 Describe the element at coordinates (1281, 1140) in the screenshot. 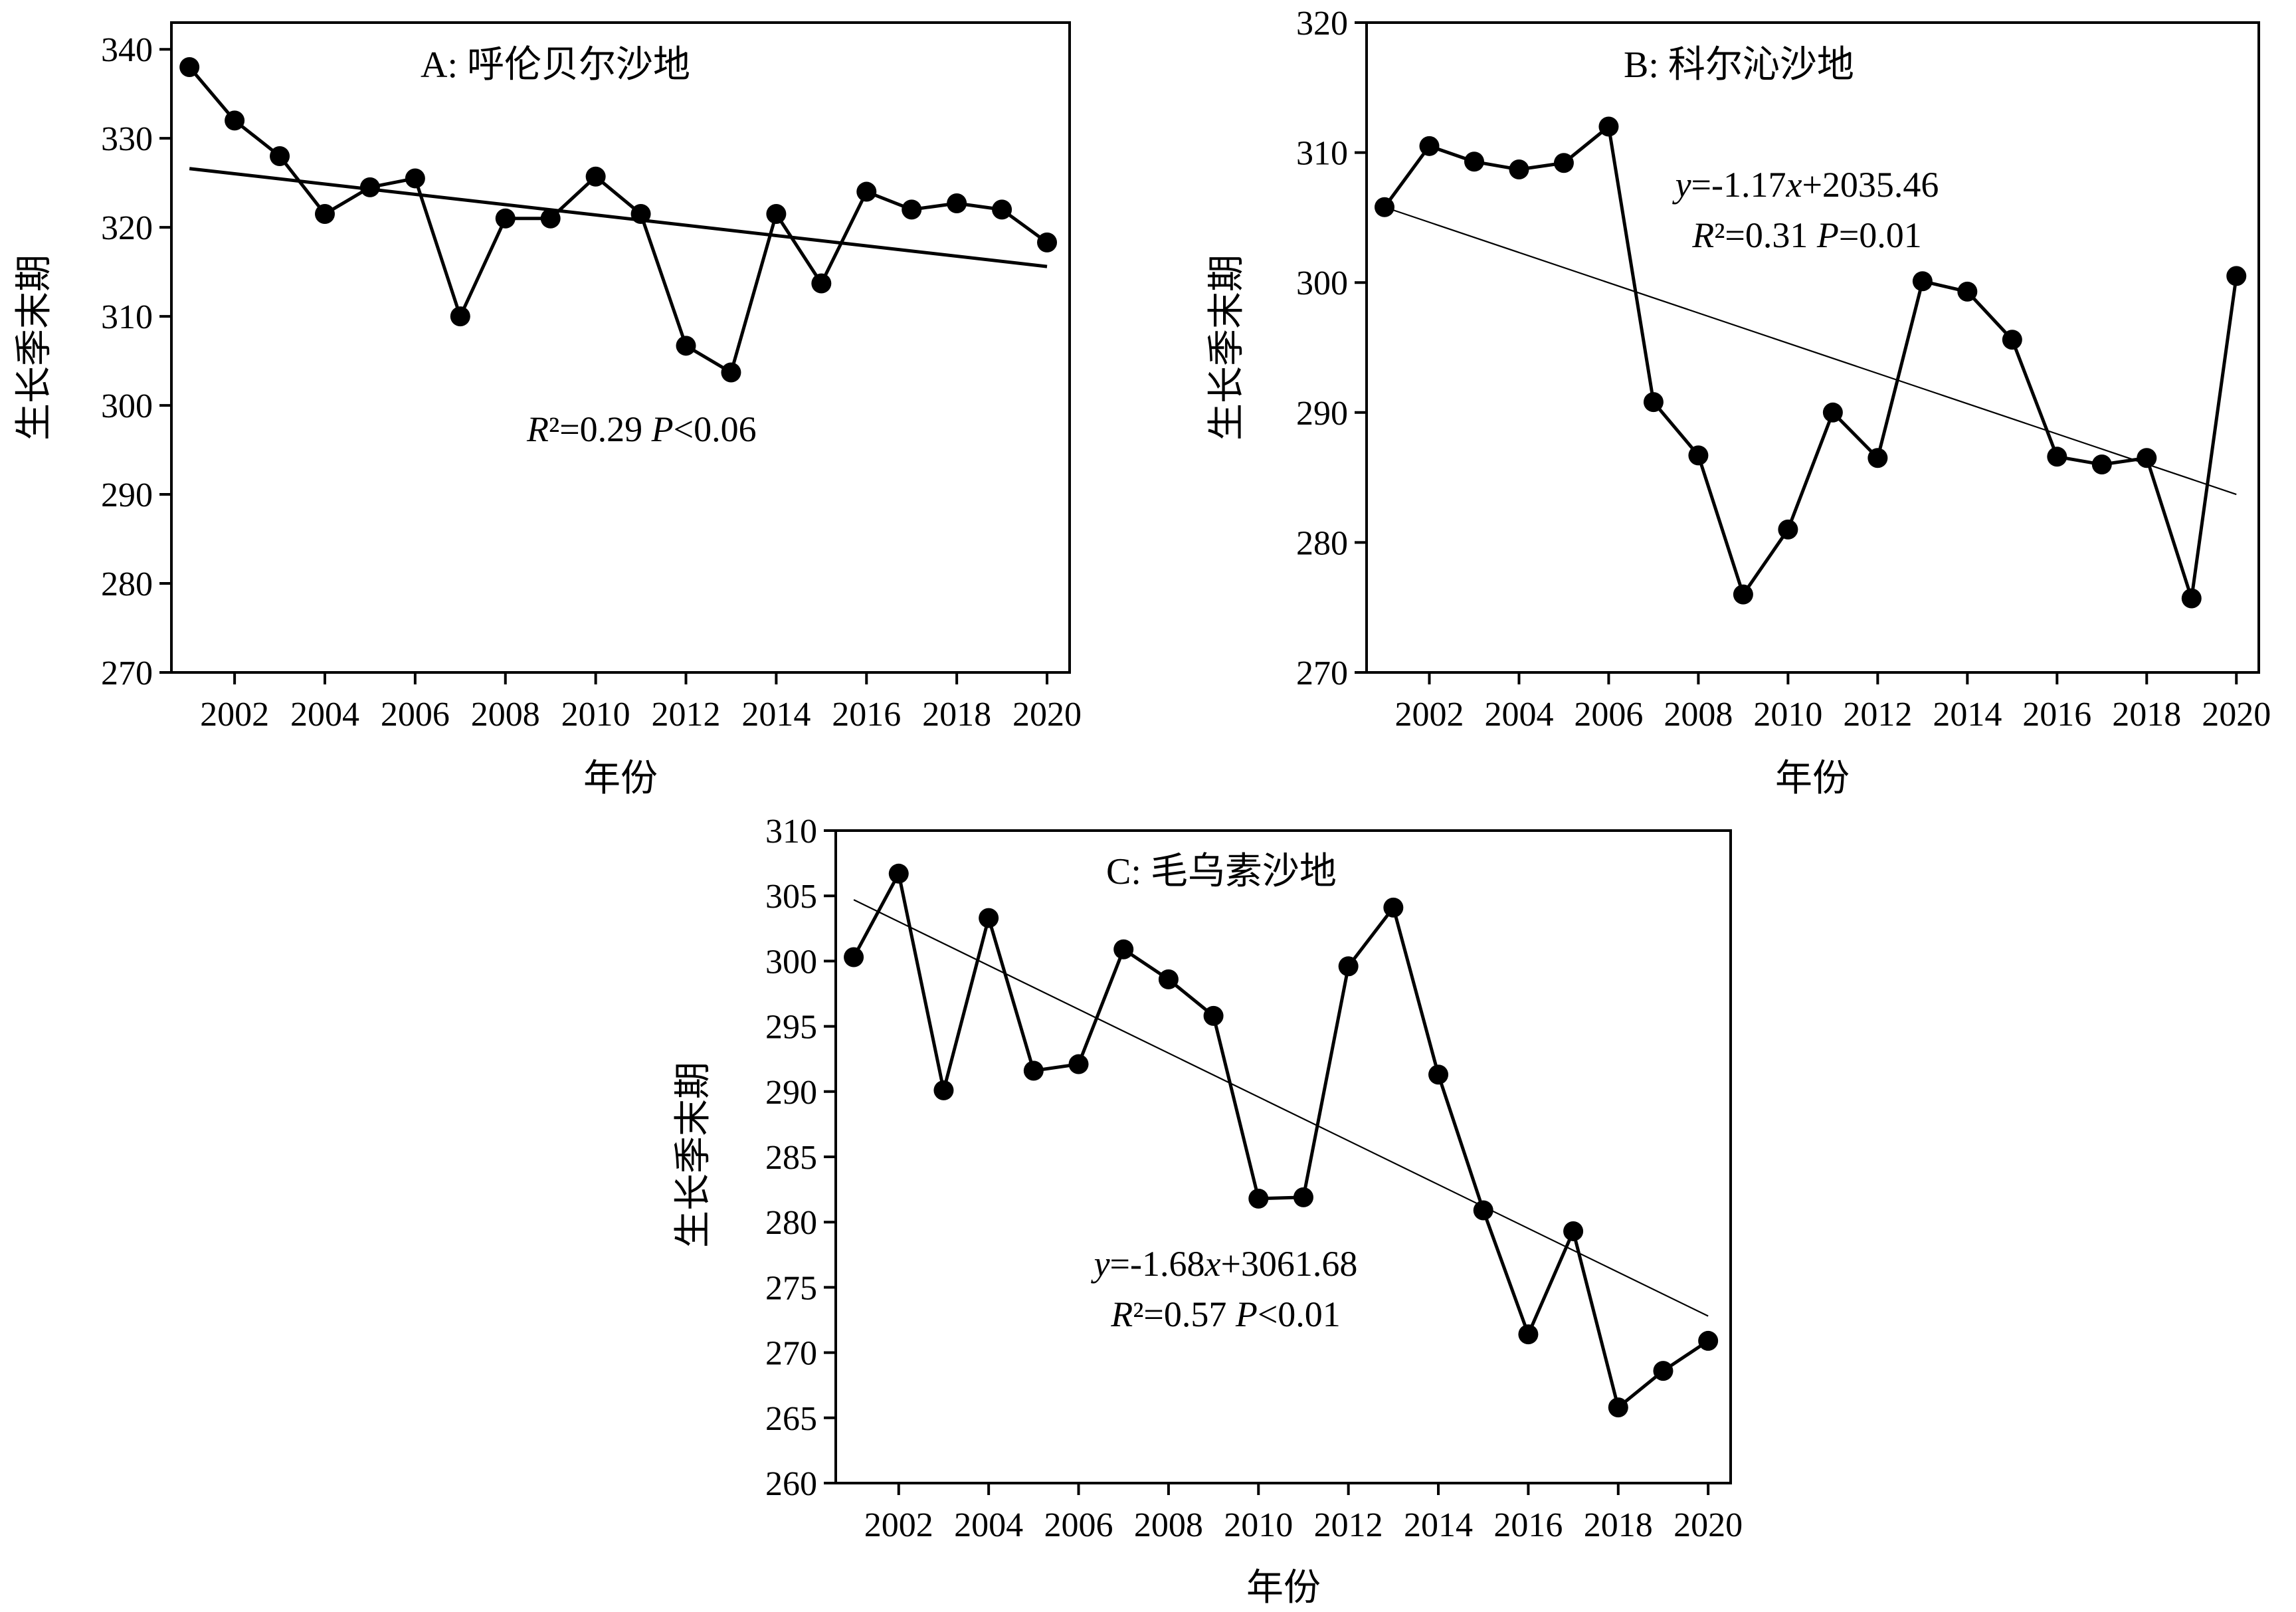

I see `series-line` at that location.